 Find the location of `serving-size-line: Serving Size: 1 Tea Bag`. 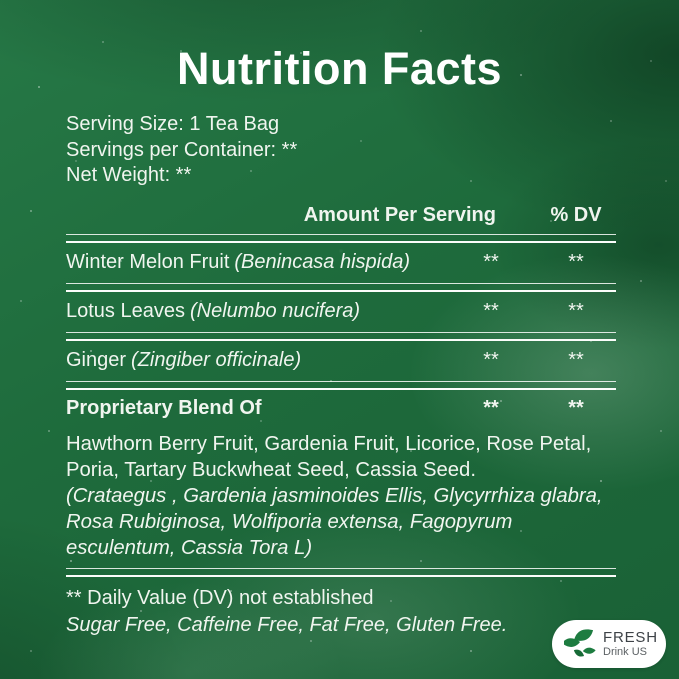

serving-size-line: Serving Size: 1 Tea Bag is located at coordinates (173, 124).